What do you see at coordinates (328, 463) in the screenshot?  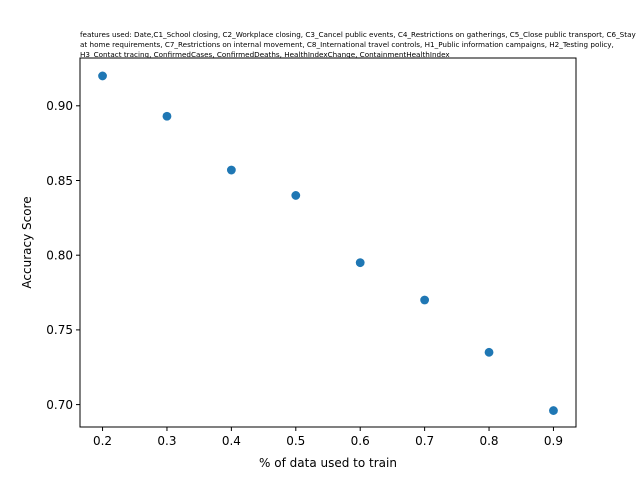 I see `x-axis-label: % of data used to train` at bounding box center [328, 463].